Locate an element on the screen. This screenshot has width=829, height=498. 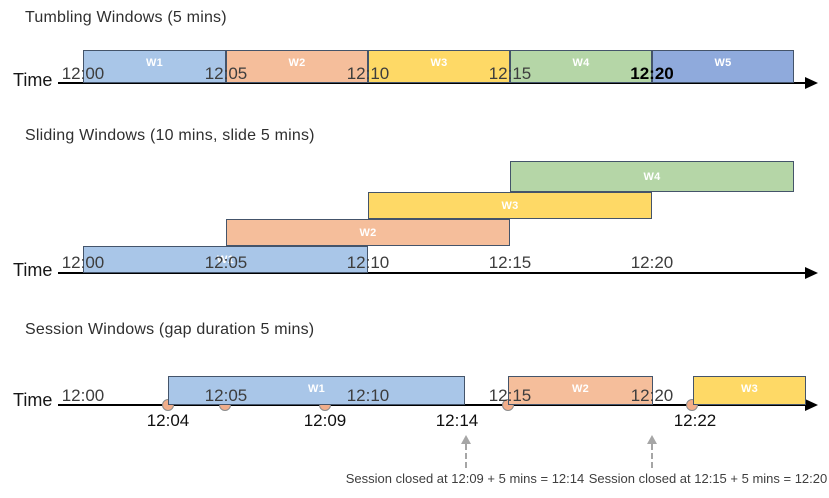
sliding-window-w2: W2 is located at coordinates (368, 232).